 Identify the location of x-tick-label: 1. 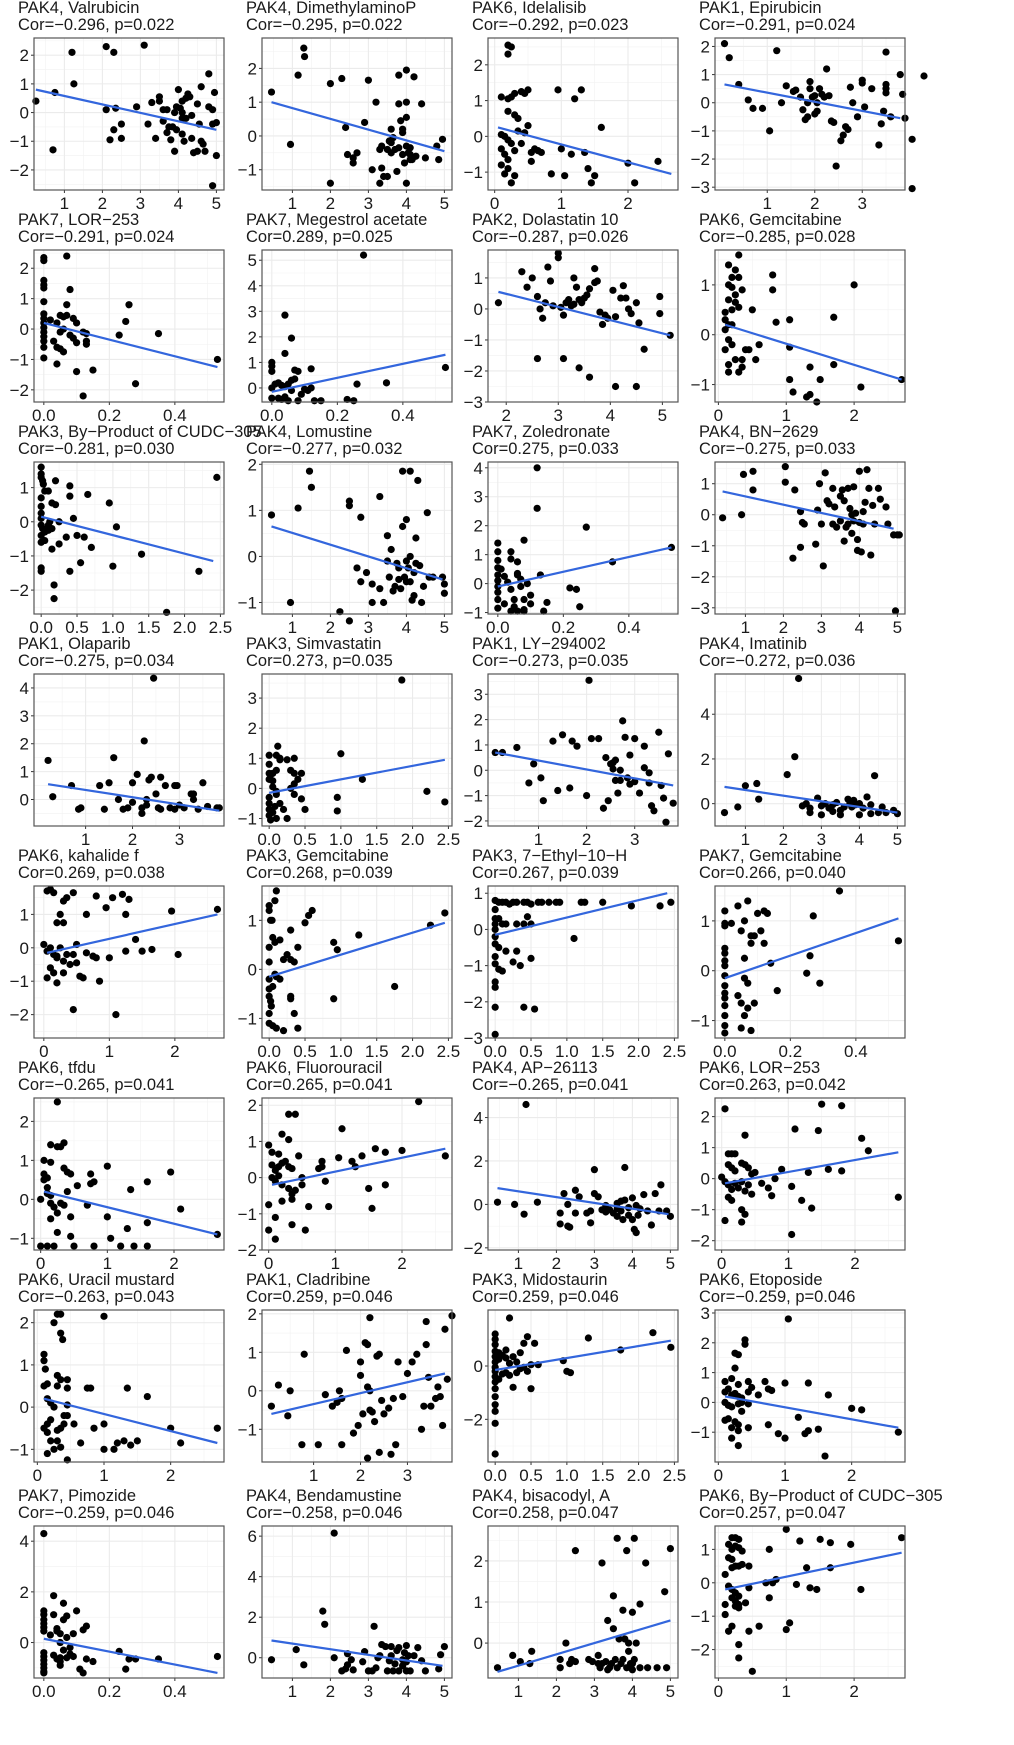
(109, 1051).